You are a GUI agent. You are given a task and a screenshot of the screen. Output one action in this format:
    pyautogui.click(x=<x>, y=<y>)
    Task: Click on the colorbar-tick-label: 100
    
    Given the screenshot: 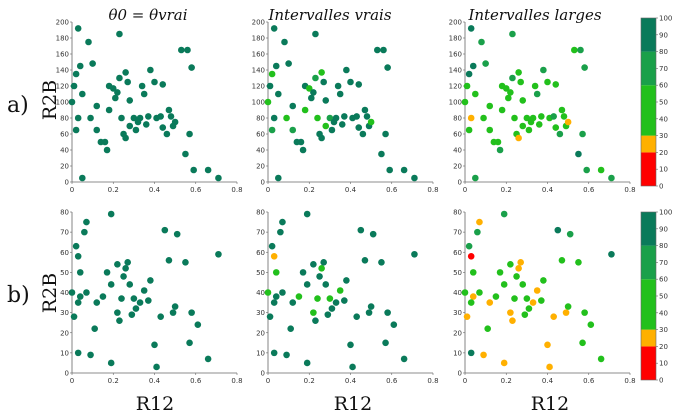 What is the action you would take?
    pyautogui.click(x=665, y=19)
    